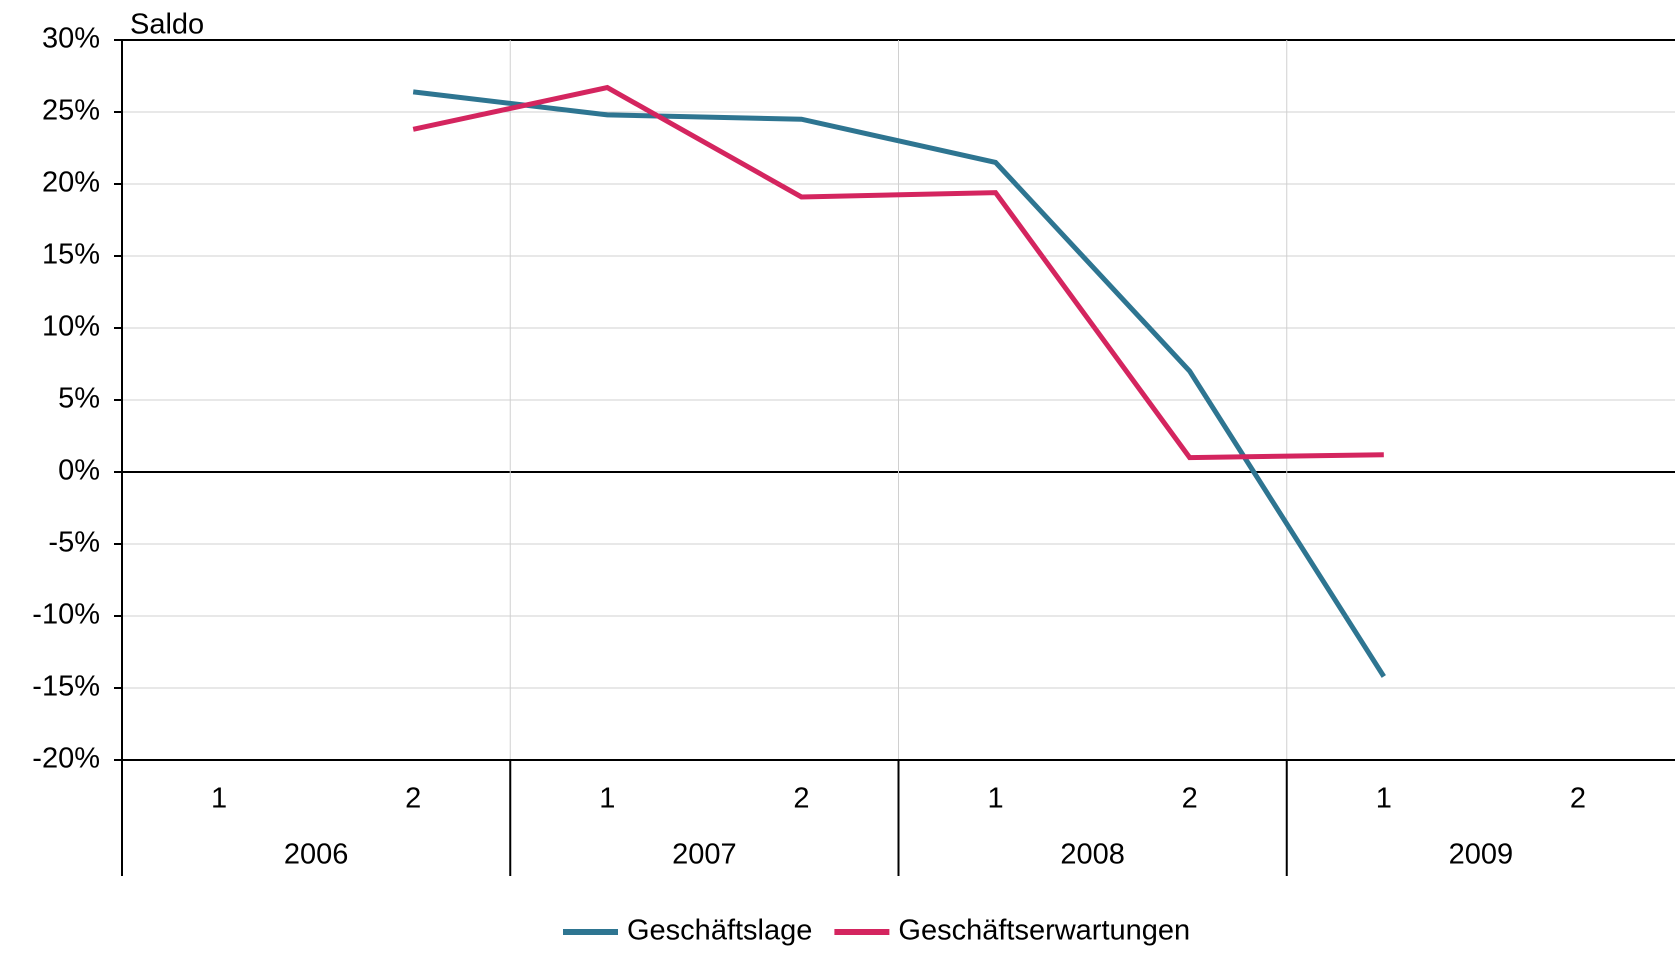  What do you see at coordinates (167, 25) in the screenshot?
I see `y-axis-label: Saldo` at bounding box center [167, 25].